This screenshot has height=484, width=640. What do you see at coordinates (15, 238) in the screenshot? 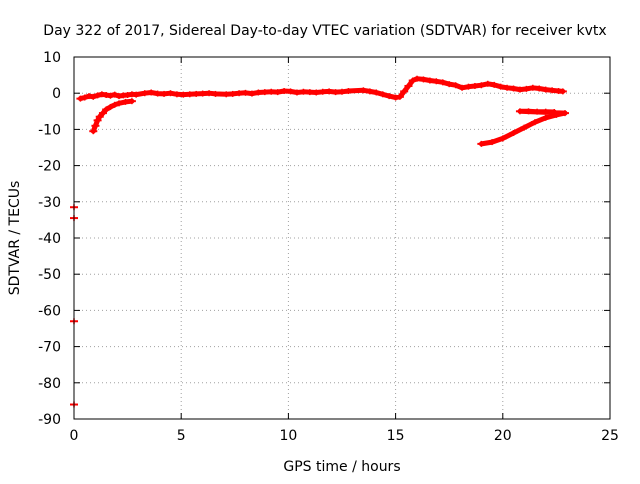
I see `y-axis-label: SDTVAR / TECUs` at bounding box center [15, 238].